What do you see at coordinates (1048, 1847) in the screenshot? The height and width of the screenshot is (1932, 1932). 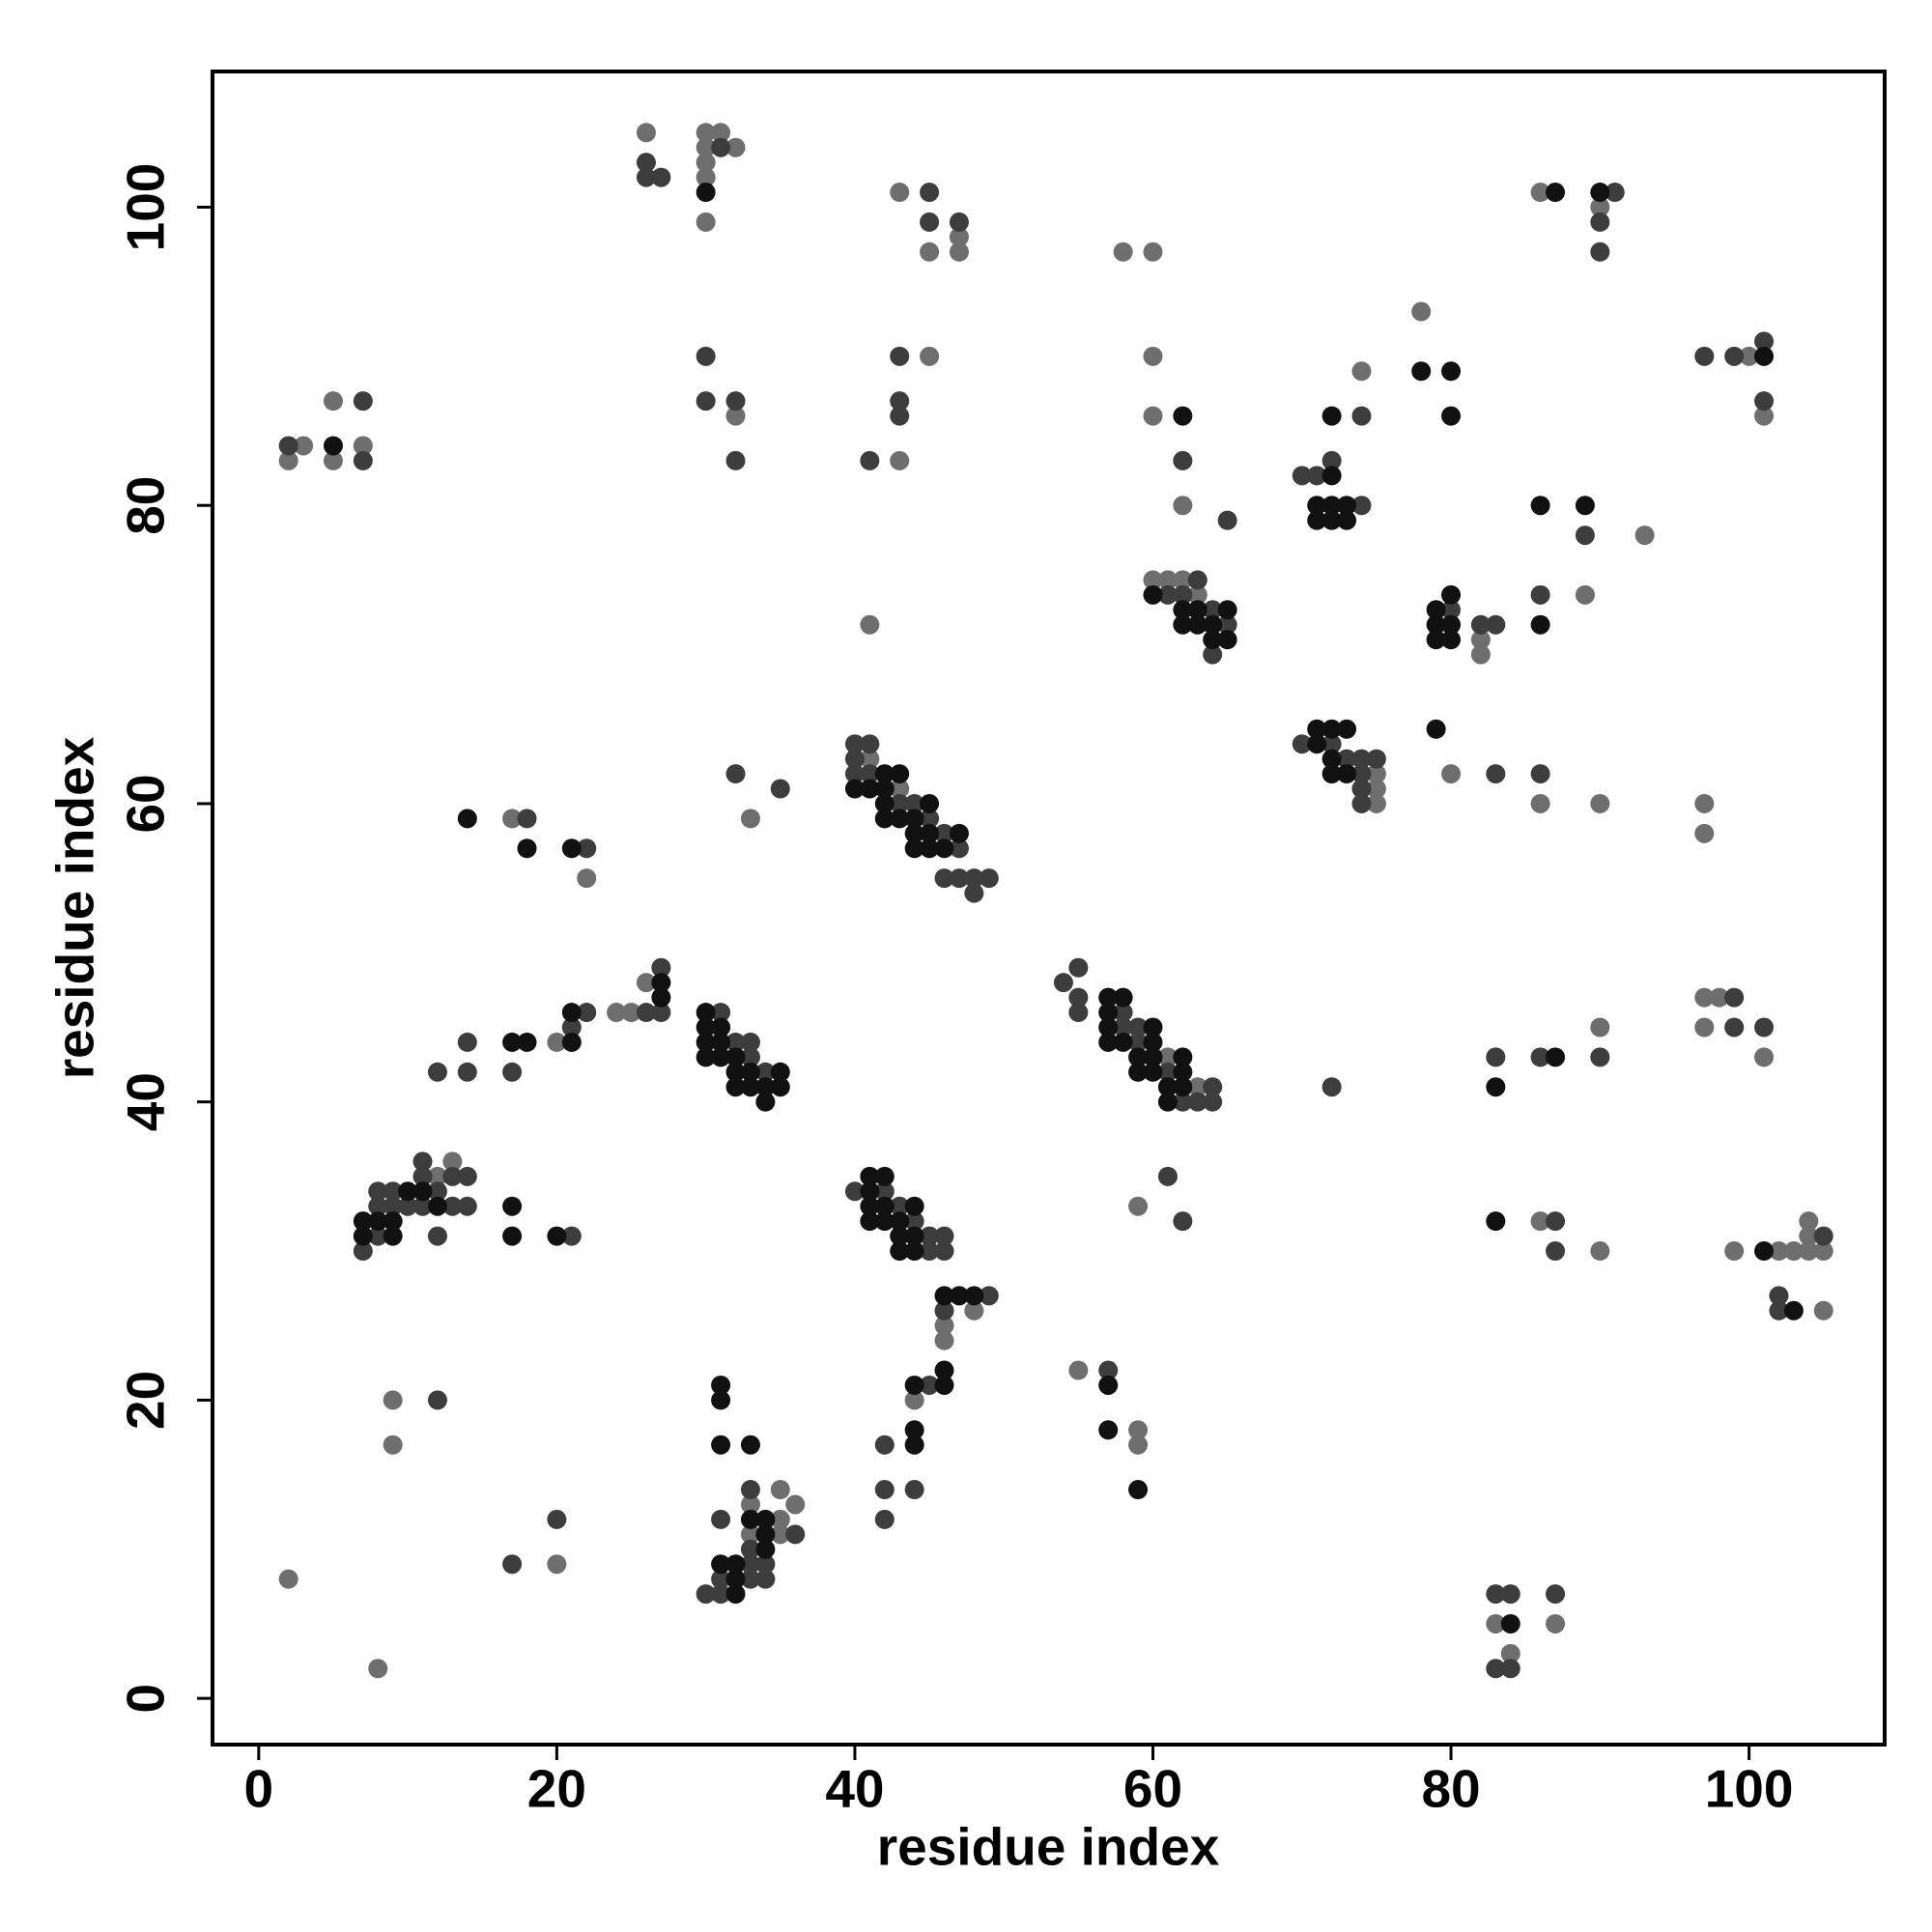 I see `x-axis-title: residue index` at bounding box center [1048, 1847].